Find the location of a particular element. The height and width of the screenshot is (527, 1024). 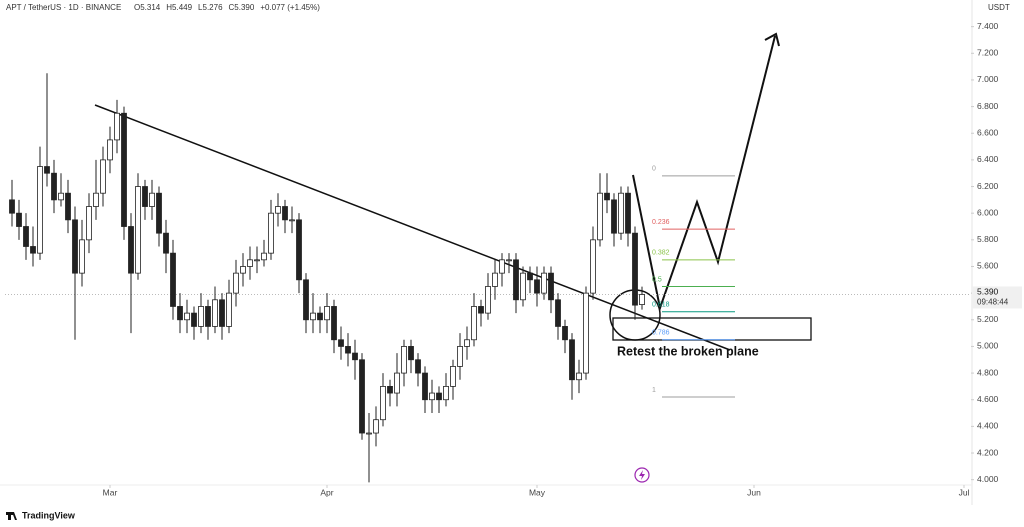

x-tick-label: May is located at coordinates (537, 492).